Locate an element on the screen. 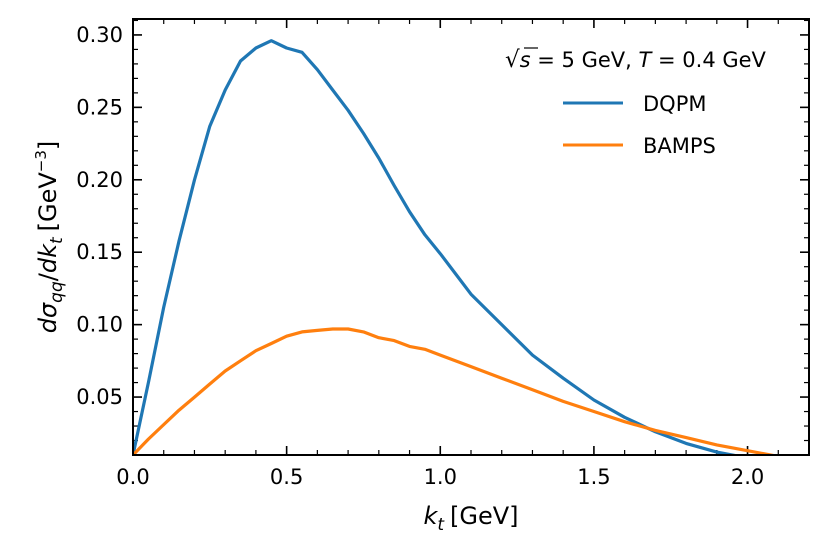 Image resolution: width=830 pixels, height=554 pixels. annotation-text: √s = 5 GeV, T = 0.4 GeV is located at coordinates (636, 60).